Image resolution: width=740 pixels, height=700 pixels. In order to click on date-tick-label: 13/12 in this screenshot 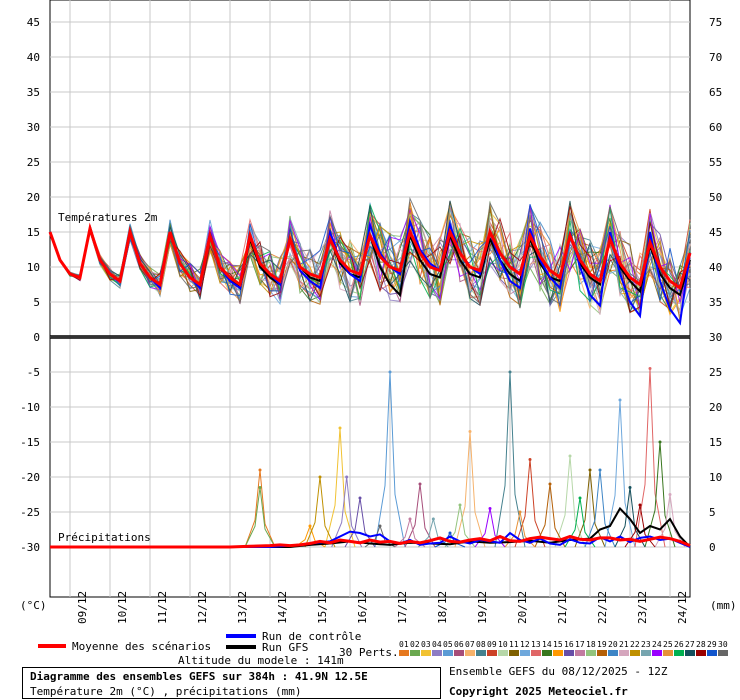, I will do `click(242, 607)`.